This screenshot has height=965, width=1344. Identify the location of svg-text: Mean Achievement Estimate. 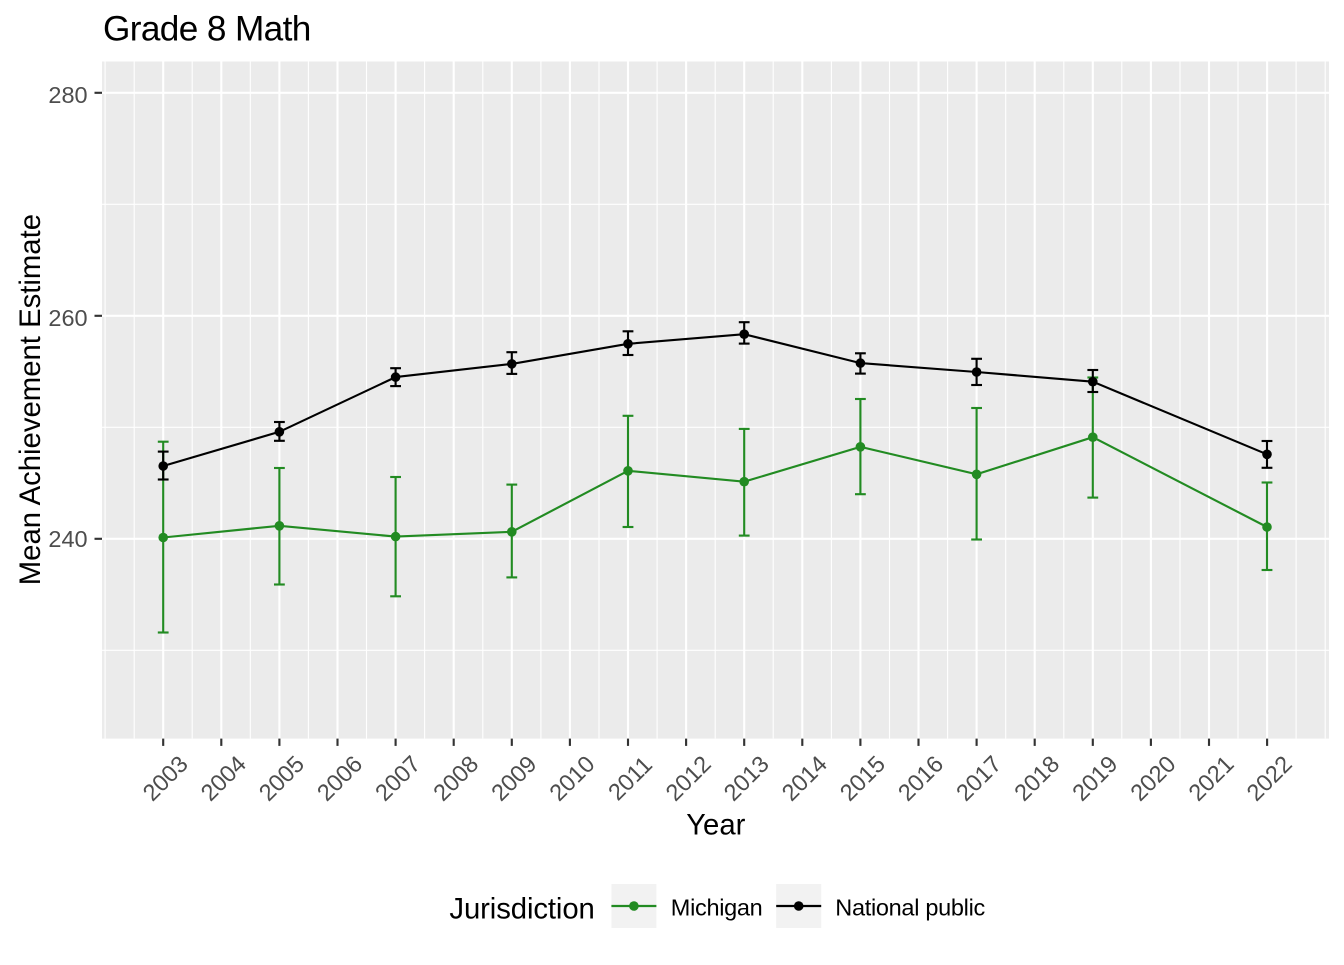
(30, 399).